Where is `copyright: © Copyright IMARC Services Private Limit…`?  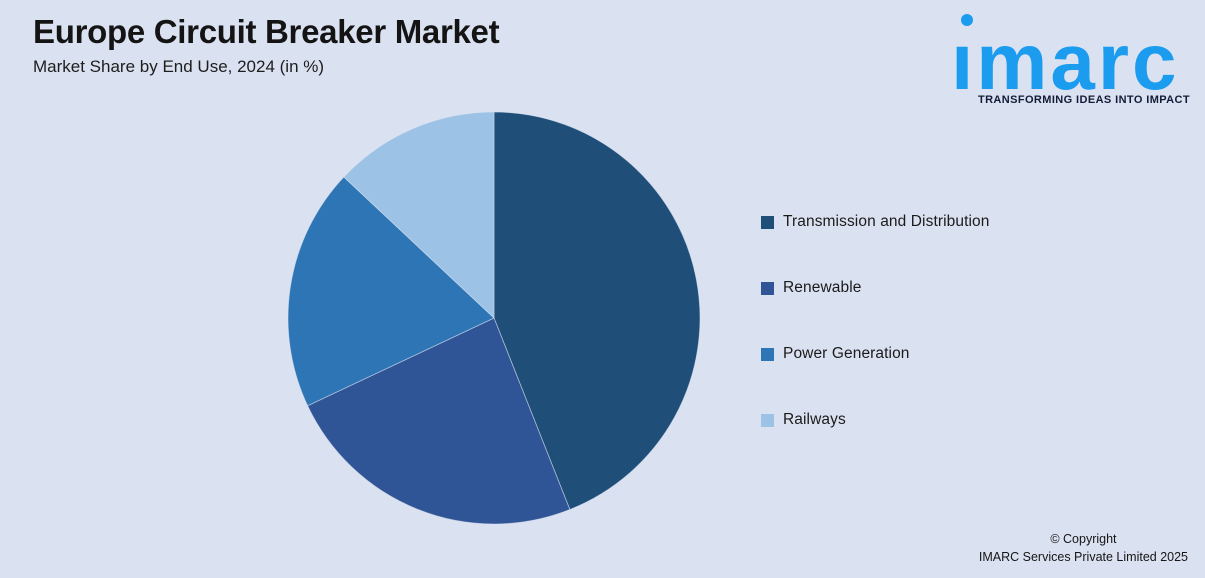
copyright: © Copyright IMARC Services Private Limit… is located at coordinates (1083, 548).